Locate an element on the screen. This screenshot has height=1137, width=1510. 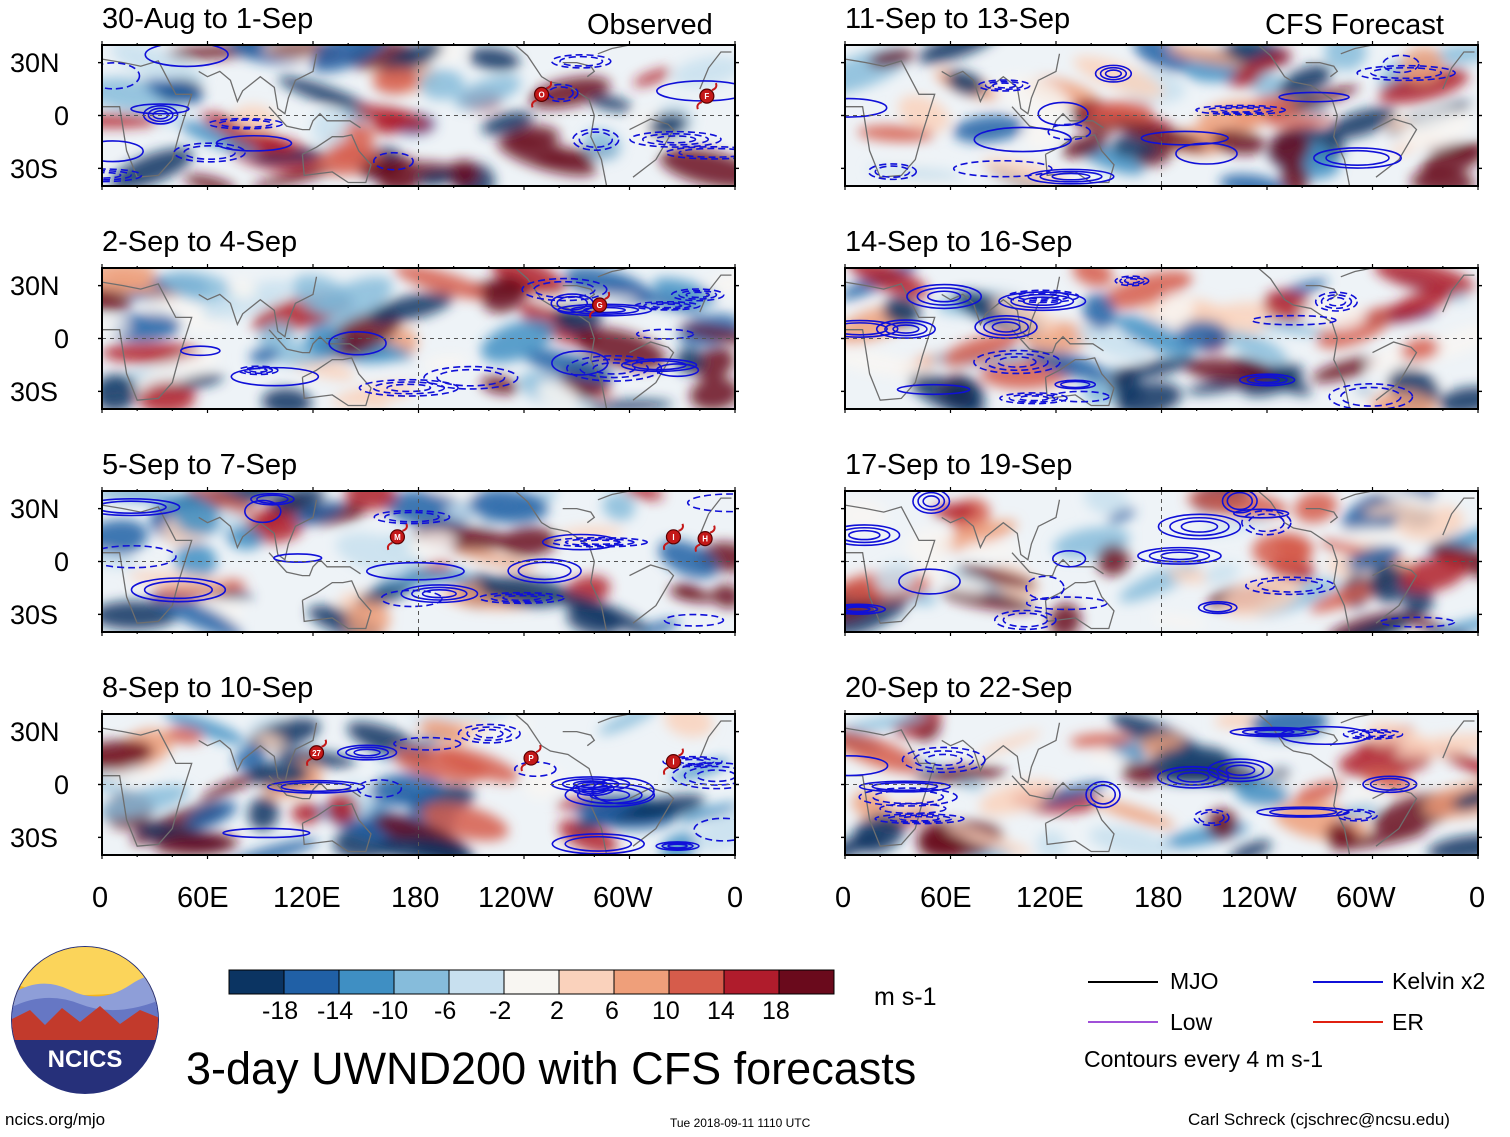
storm-marker: O is located at coordinates (542, 94).